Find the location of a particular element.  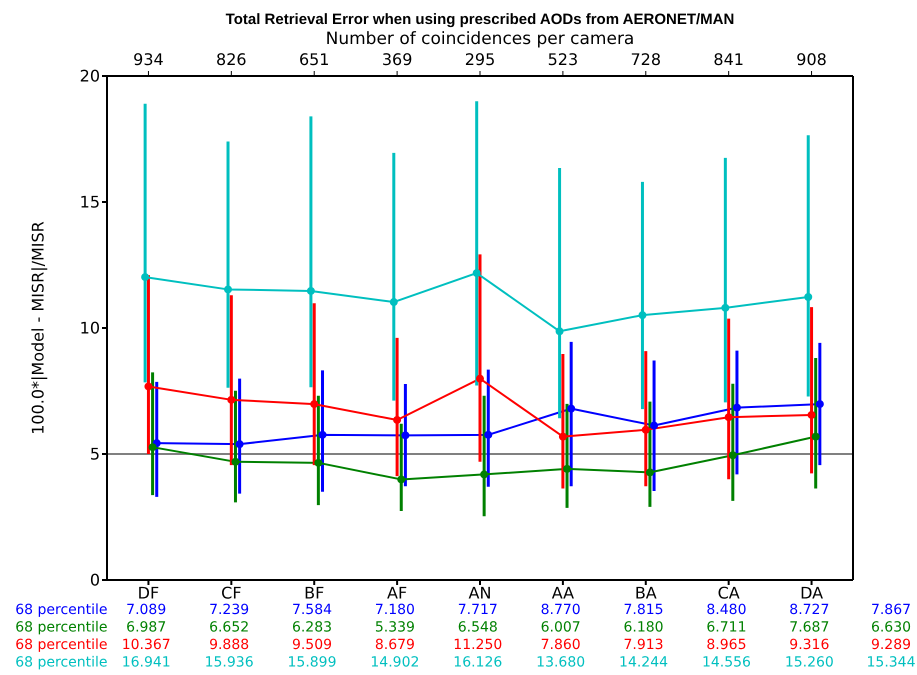

x-tick-label: DA is located at coordinates (812, 592).